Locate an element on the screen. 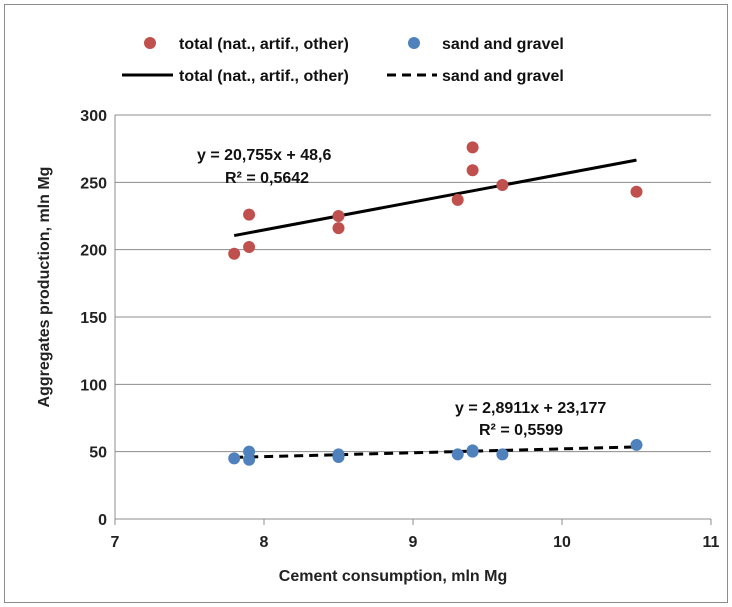  y-tick-label: 300 is located at coordinates (93, 116).